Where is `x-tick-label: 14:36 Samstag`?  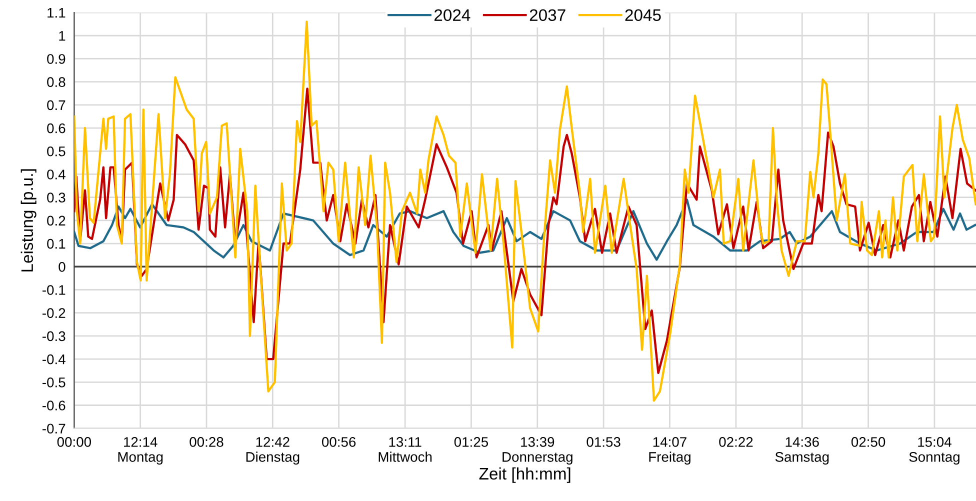 x-tick-label: 14:36 Samstag is located at coordinates (802, 451).